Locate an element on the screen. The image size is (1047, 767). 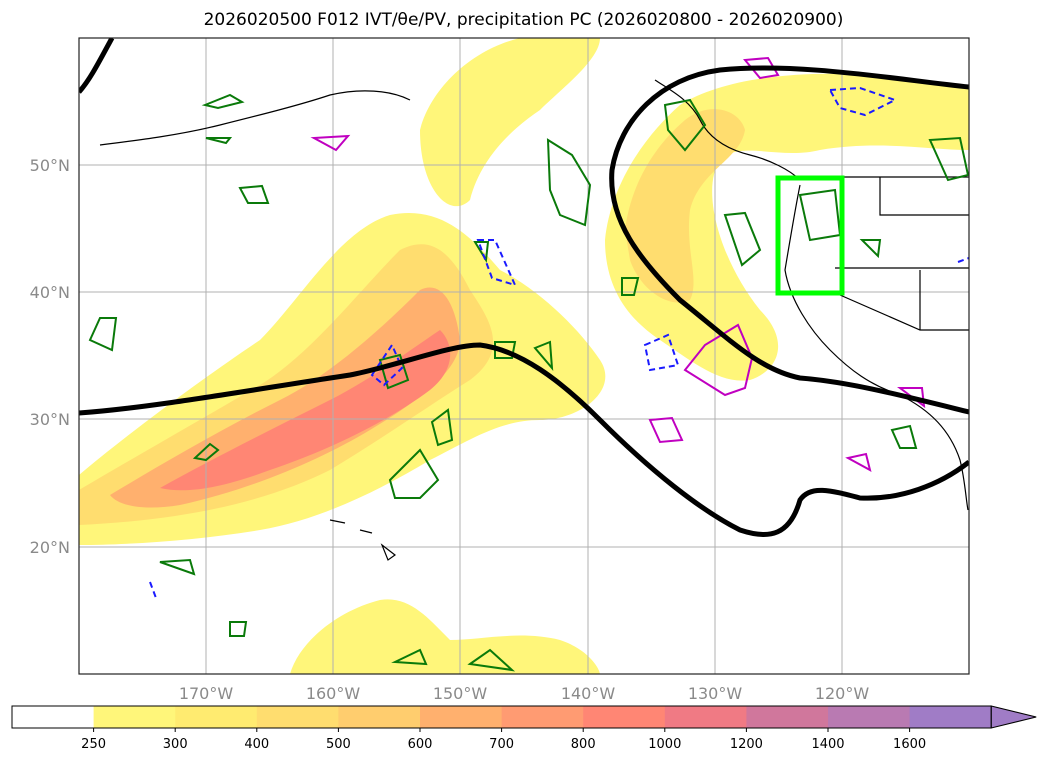
colorbar-tick-label: 600 is located at coordinates (420, 744).